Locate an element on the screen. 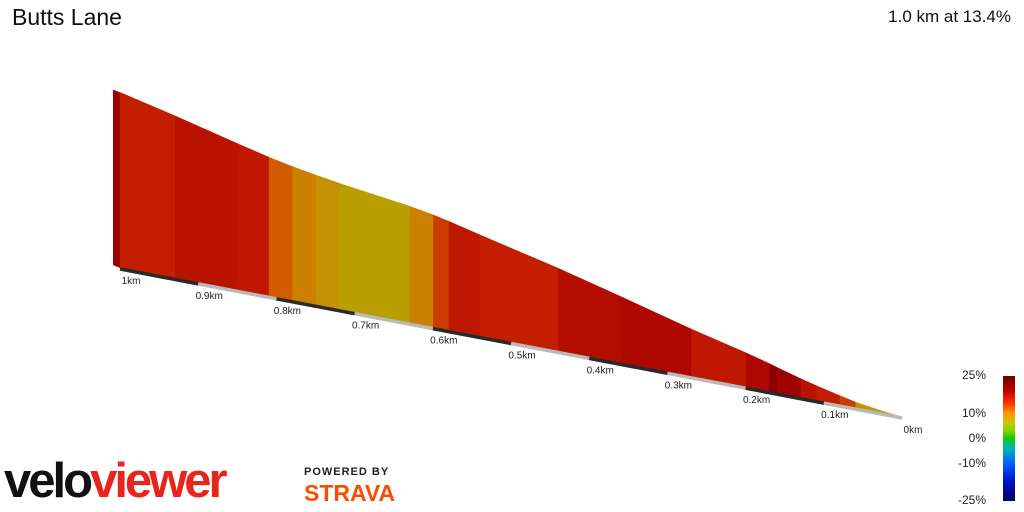 Image resolution: width=1024 pixels, height=512 pixels. powered-by-label: POWERED BY is located at coordinates (347, 472).